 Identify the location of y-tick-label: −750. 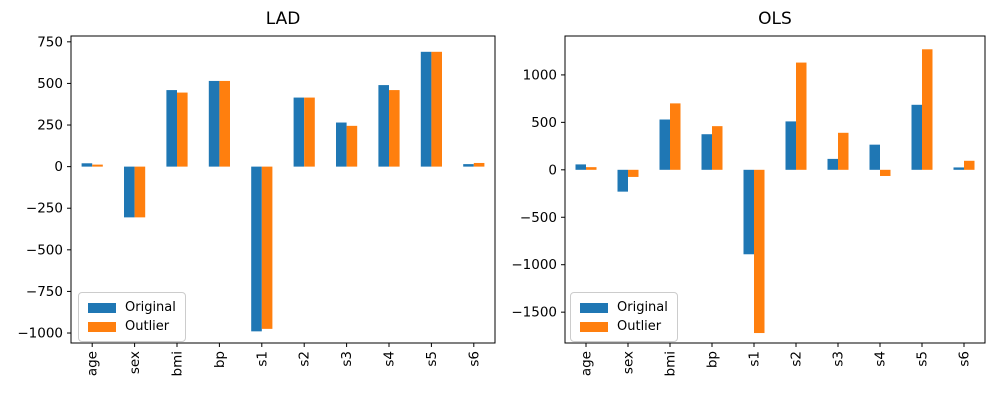
(44, 292).